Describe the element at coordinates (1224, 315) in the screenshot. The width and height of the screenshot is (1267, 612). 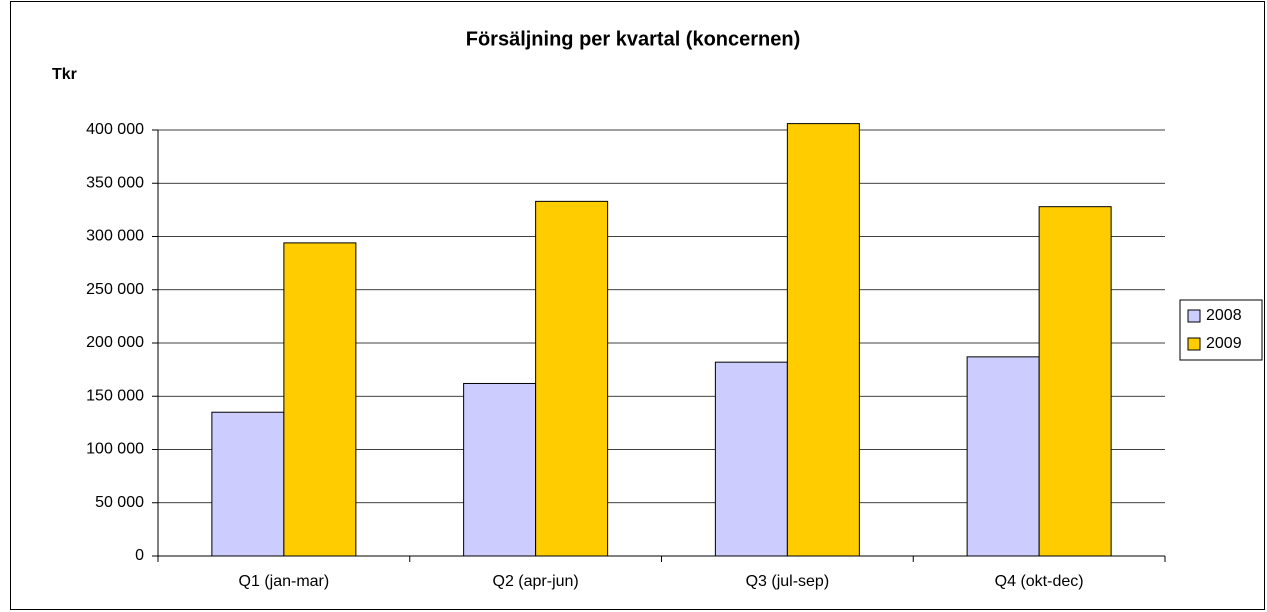
I see `legend-label: 2008` at that location.